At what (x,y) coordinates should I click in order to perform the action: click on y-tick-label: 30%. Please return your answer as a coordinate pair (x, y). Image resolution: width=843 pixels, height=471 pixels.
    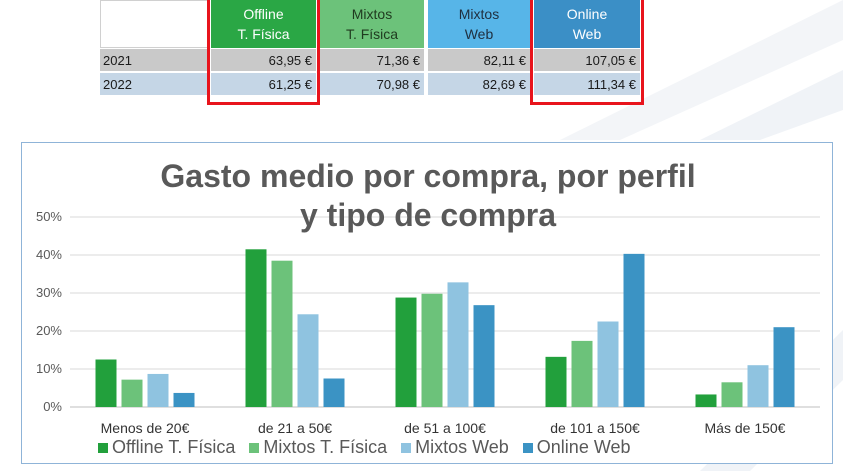
    Looking at the image, I should click on (49, 292).